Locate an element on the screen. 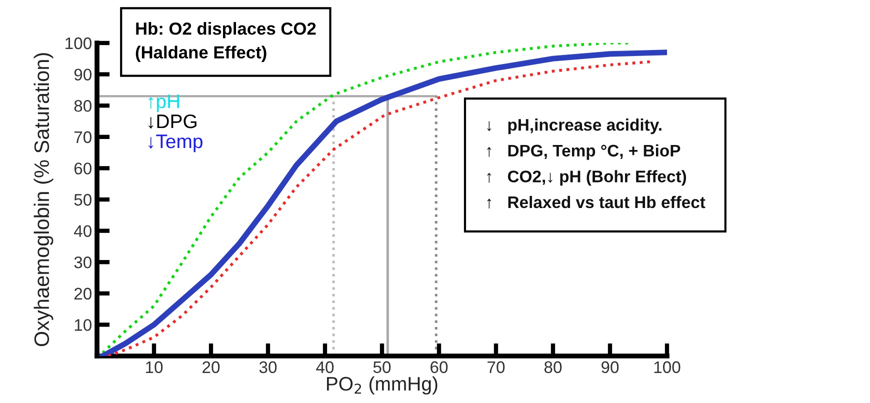 The width and height of the screenshot is (870, 403). y-tick-label: 40 is located at coordinates (83, 231).